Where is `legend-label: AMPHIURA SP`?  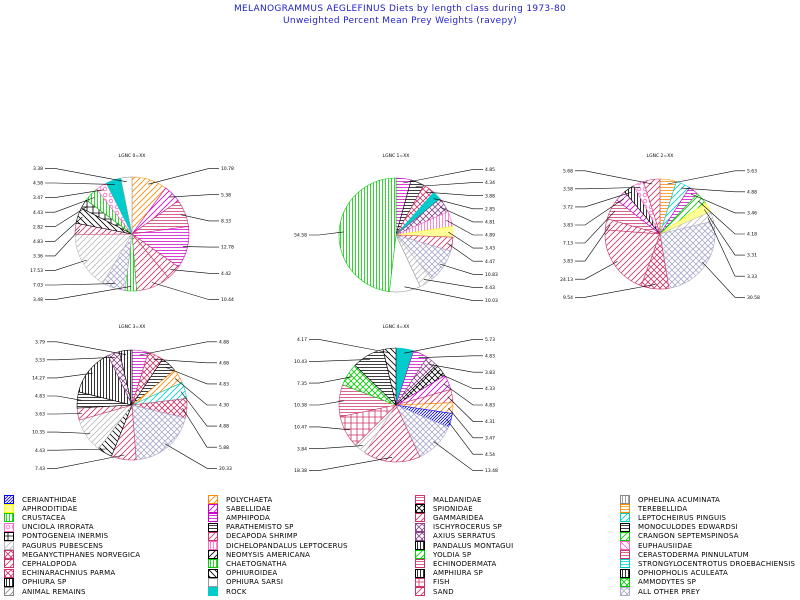
legend-label: AMPHIURA SP is located at coordinates (458, 573).